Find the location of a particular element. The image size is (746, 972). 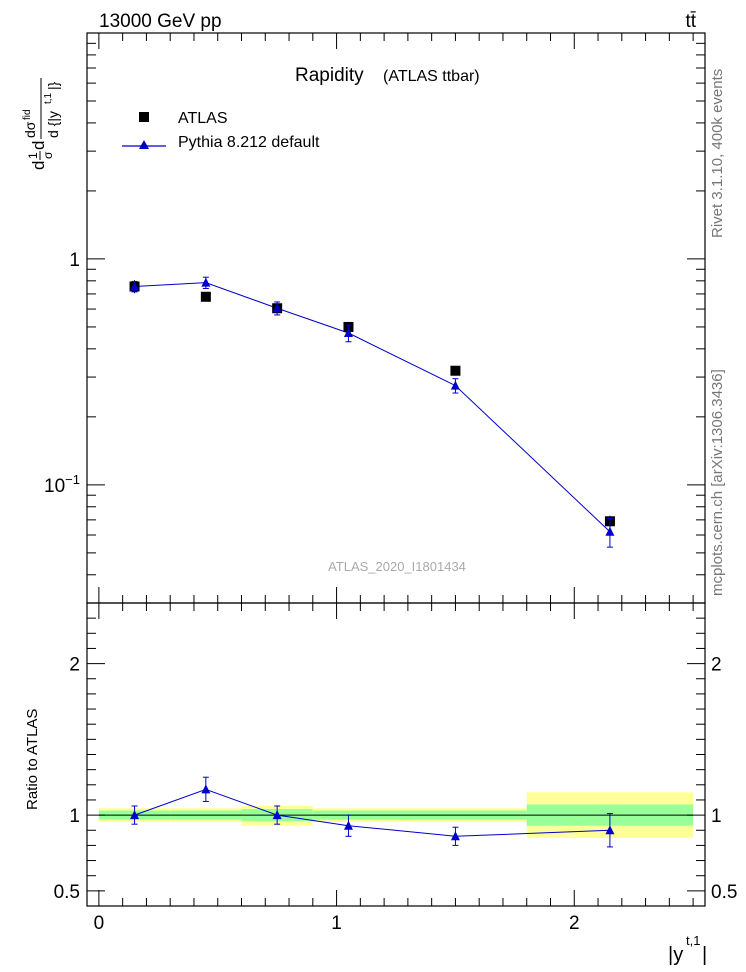

ratio-y-axis-label: Ratio to ATLAS is located at coordinates (32, 759).